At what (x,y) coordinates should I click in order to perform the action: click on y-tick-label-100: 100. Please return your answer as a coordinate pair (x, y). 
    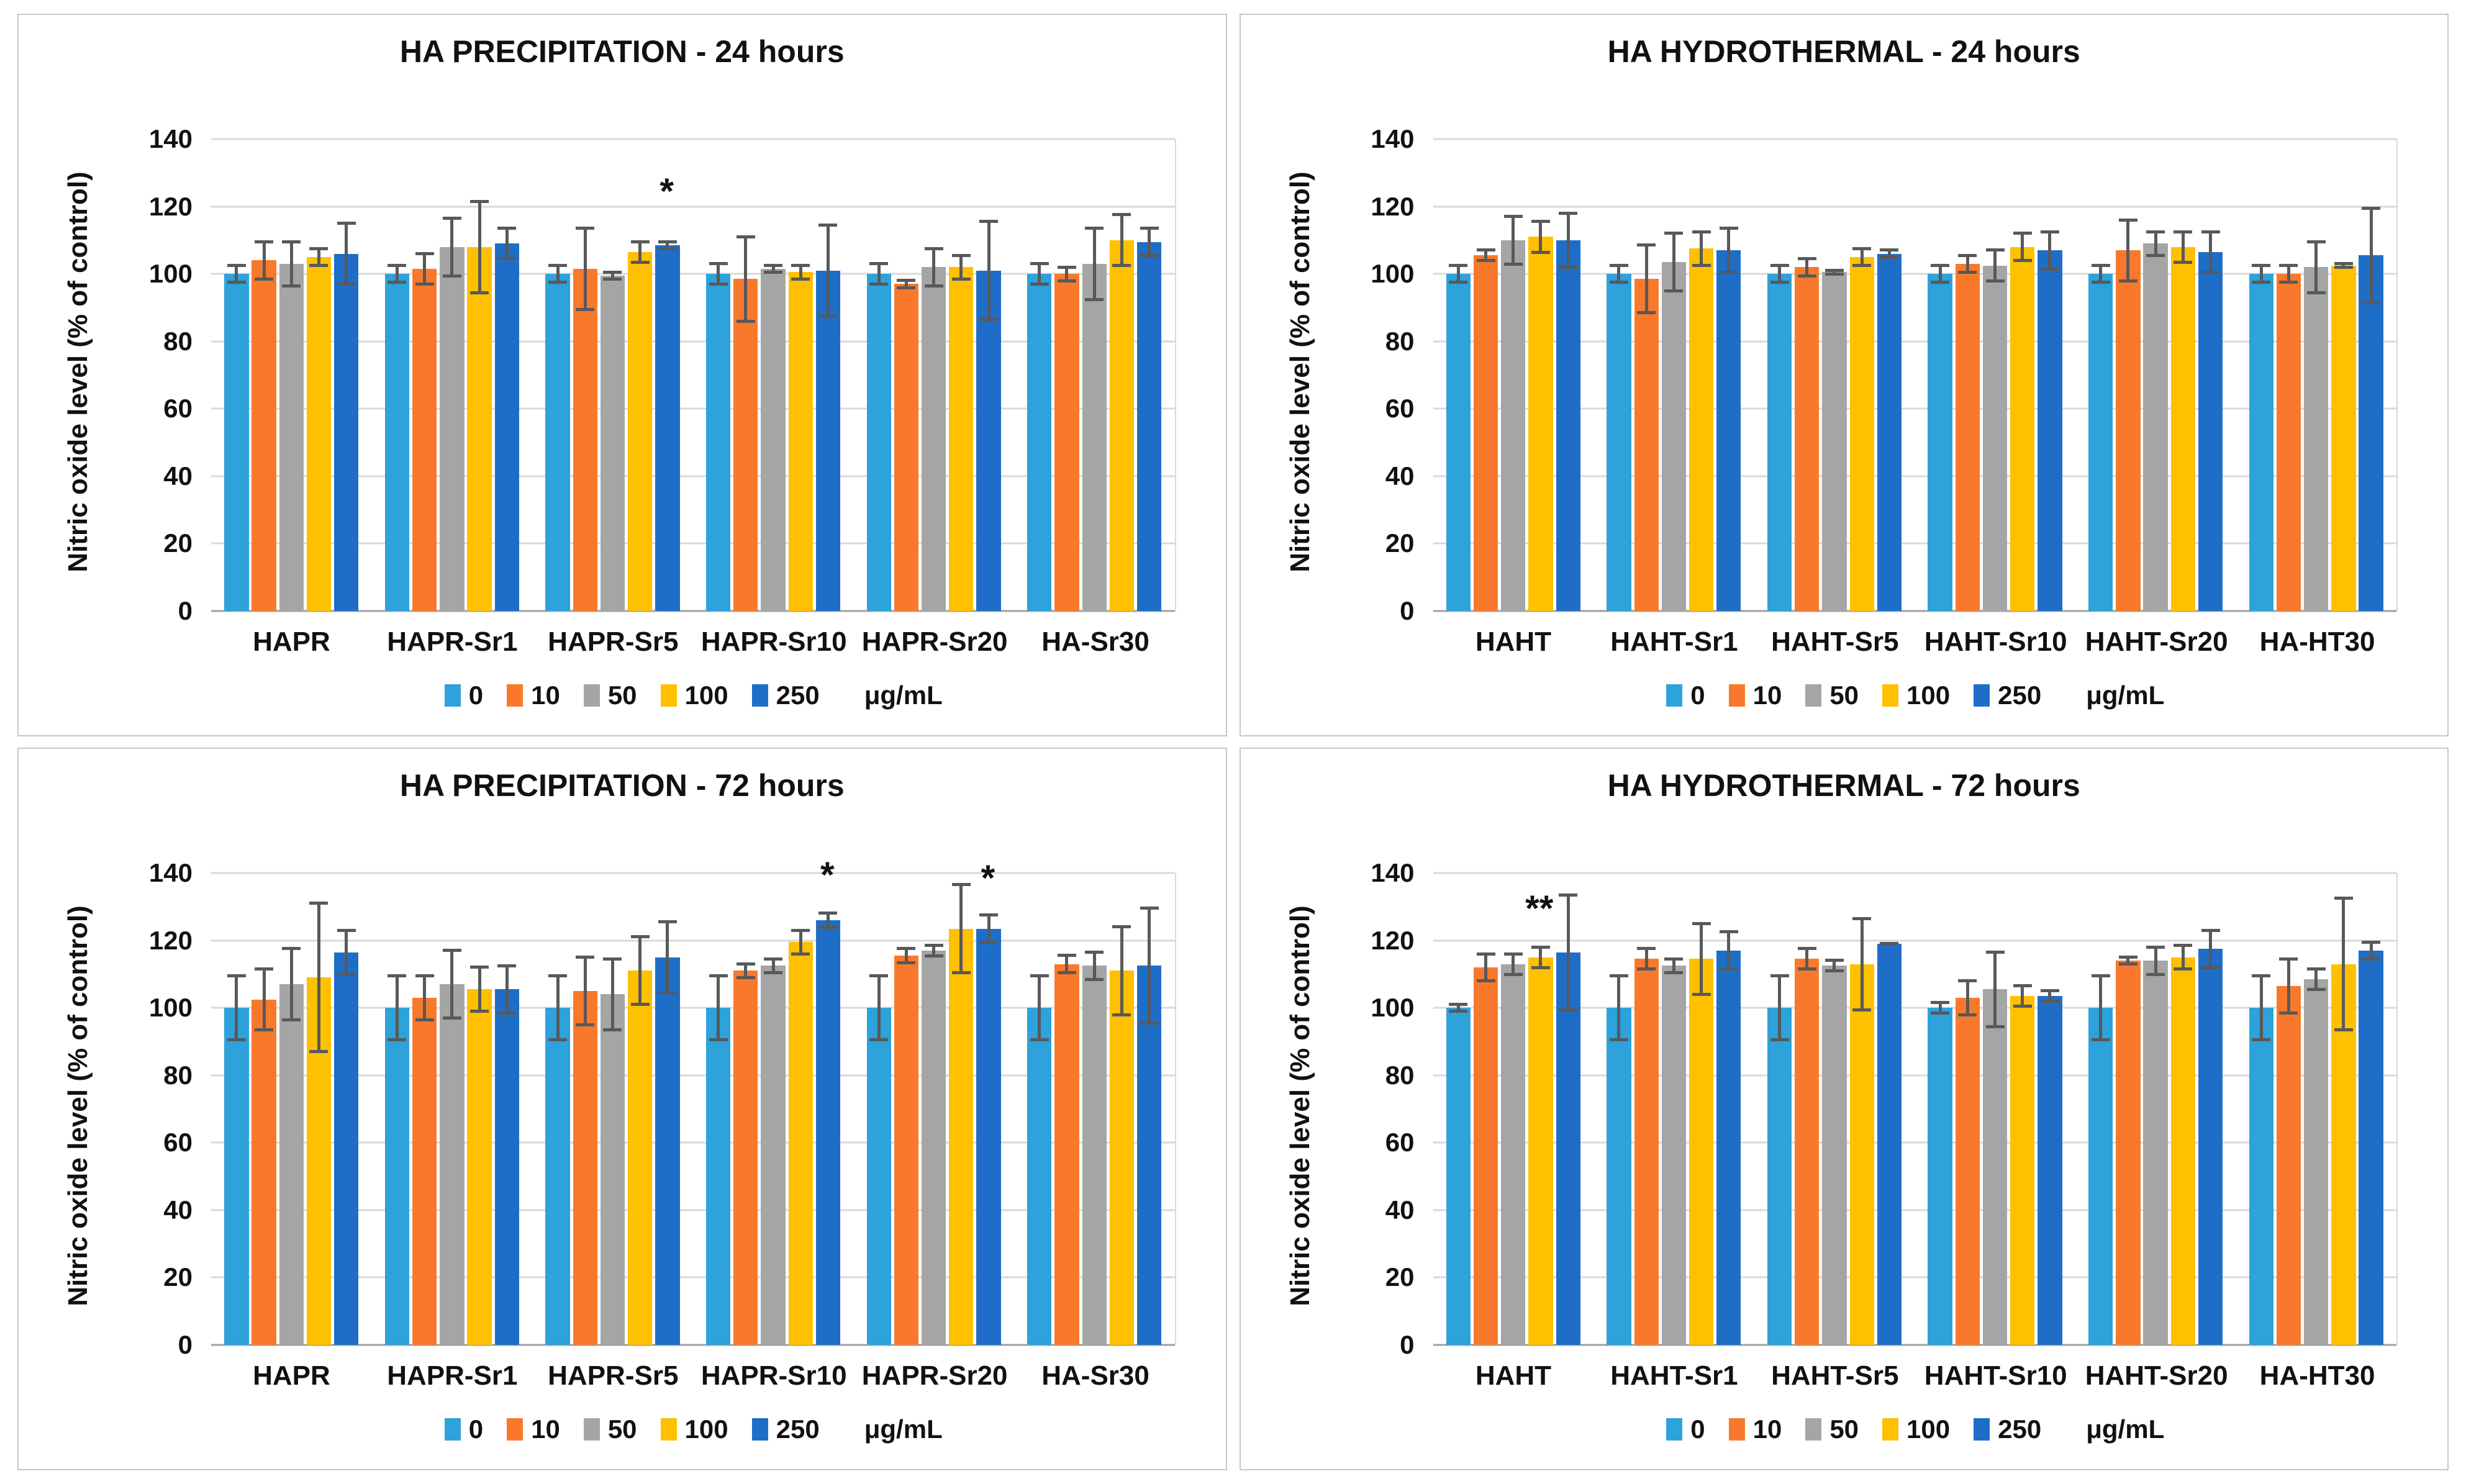
    Looking at the image, I should click on (170, 1008).